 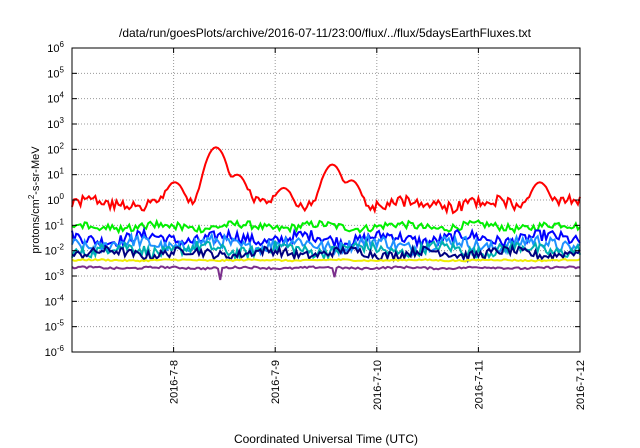 What do you see at coordinates (55, 148) in the screenshot?
I see `y-tick-label: 10²` at bounding box center [55, 148].